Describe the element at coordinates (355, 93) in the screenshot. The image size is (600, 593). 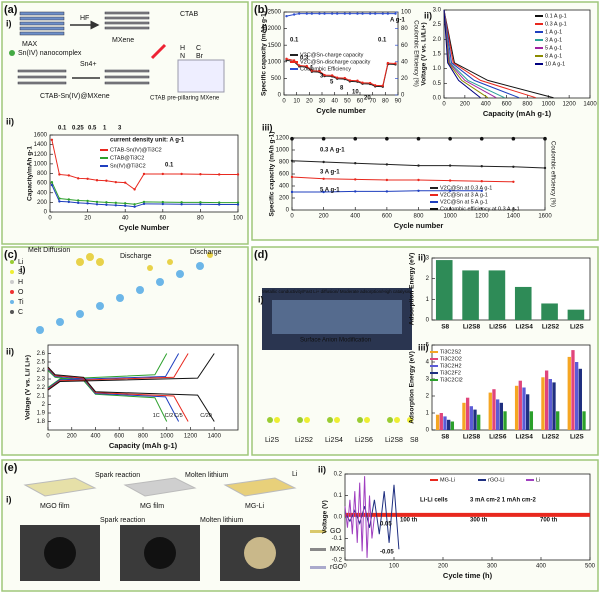
I see `annotation: 10` at that location.